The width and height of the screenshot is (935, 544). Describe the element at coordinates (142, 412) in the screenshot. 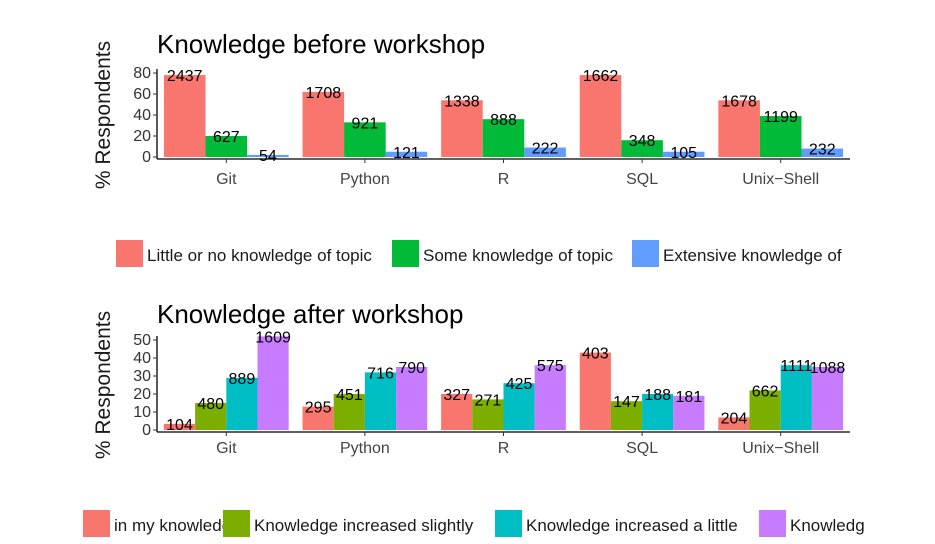

I see `y-tick-label: 10` at that location.